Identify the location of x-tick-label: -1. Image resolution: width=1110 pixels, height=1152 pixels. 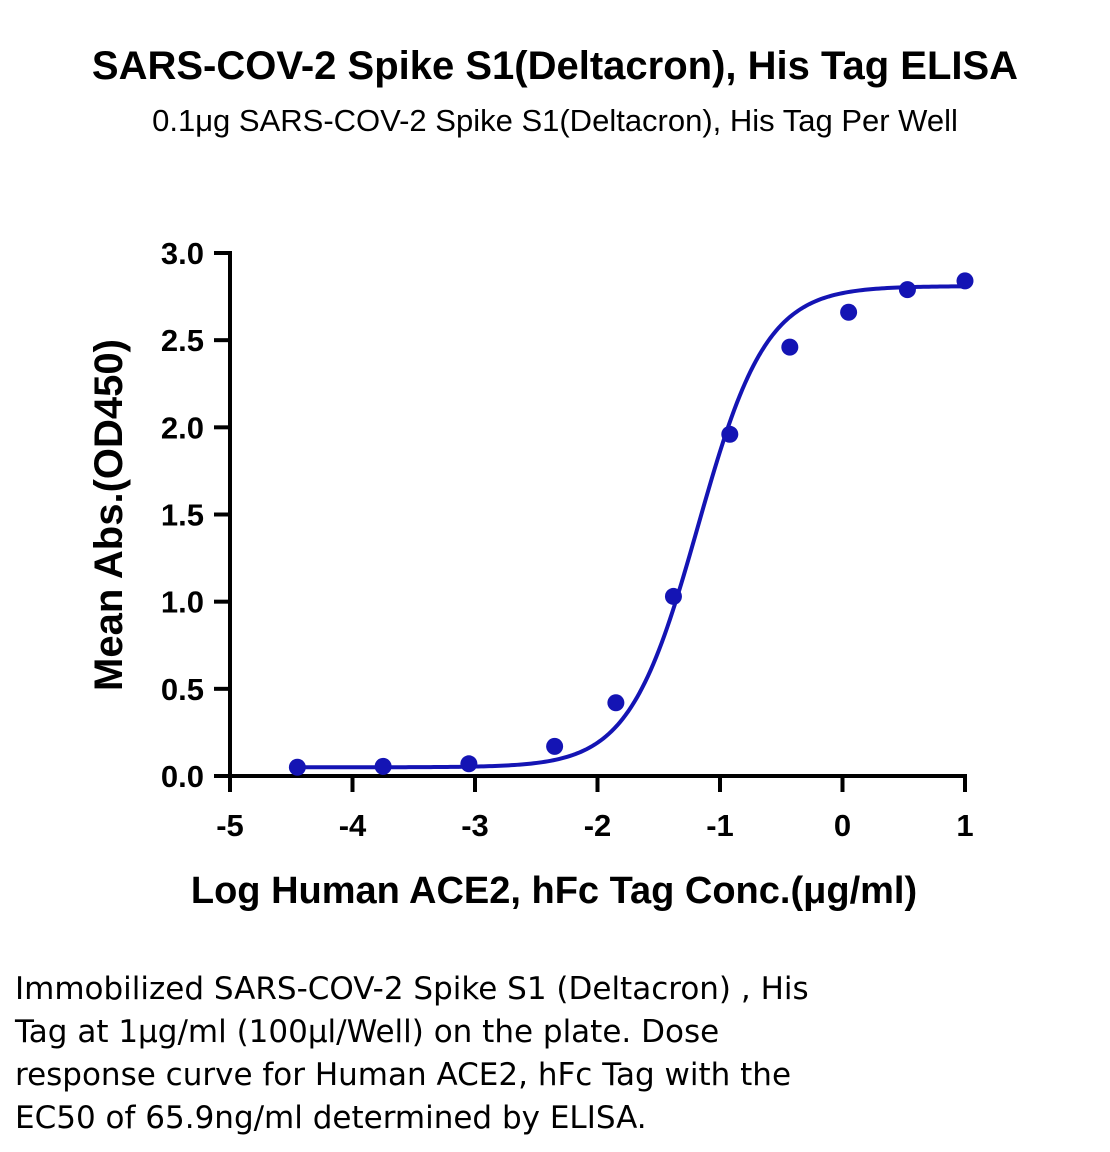
(720, 825).